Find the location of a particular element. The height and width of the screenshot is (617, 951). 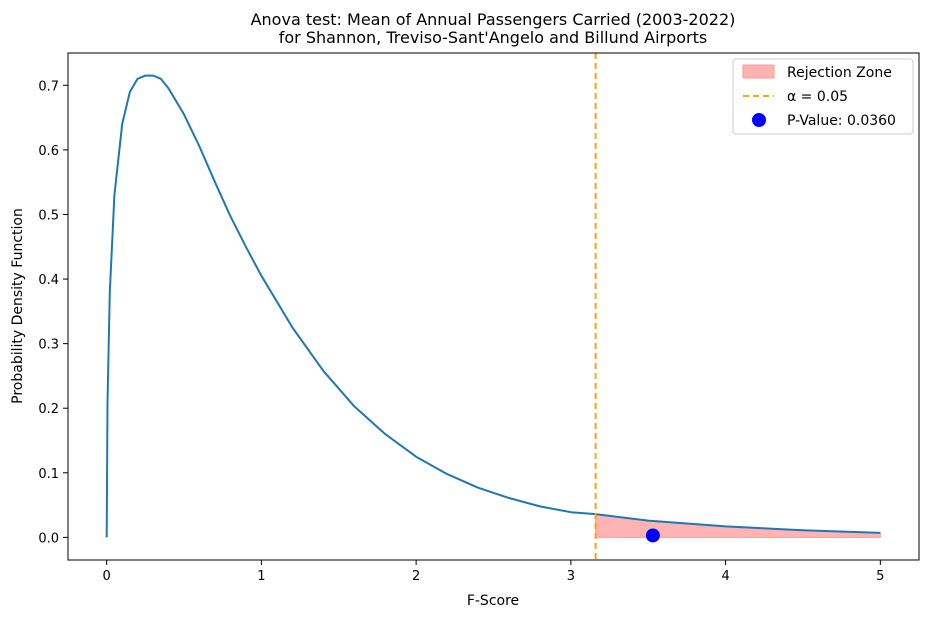

y-tick-label: 0.6 is located at coordinates (48, 151).